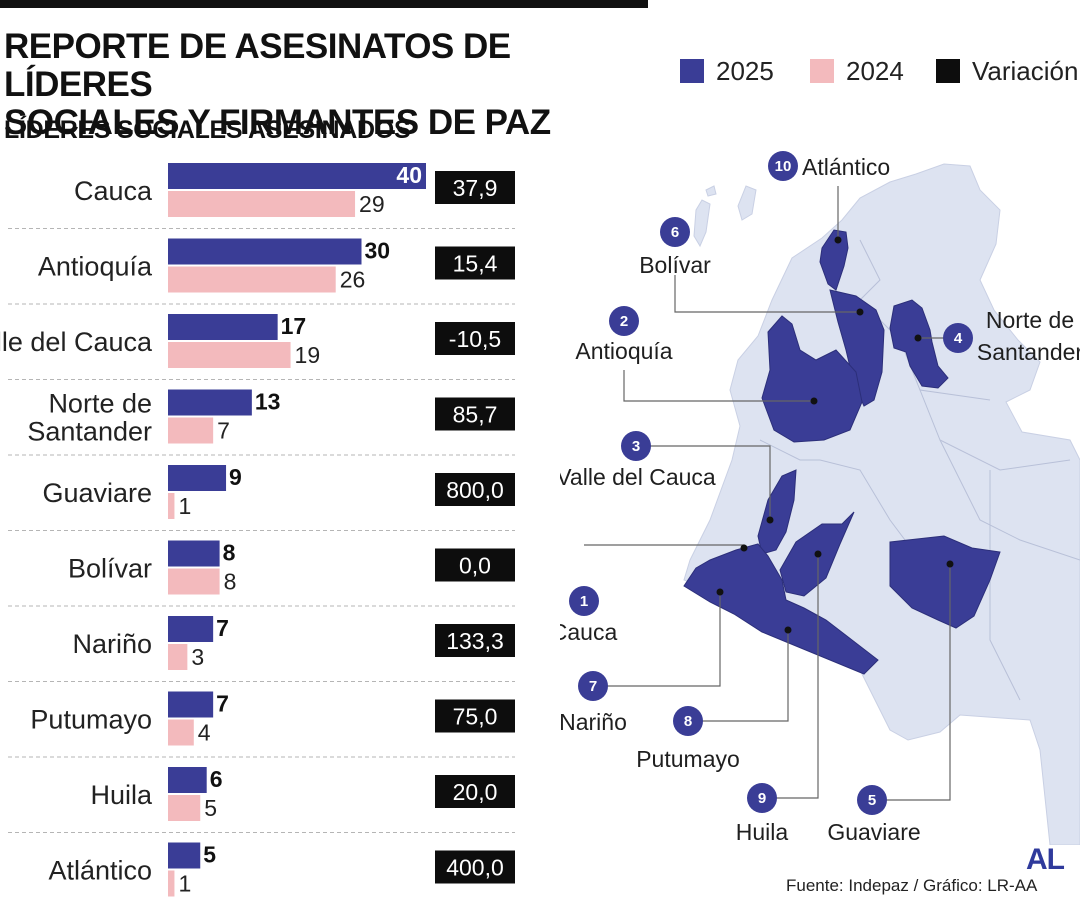 This screenshot has height=900, width=1080. I want to click on data-label-2024: 29, so click(372, 204).